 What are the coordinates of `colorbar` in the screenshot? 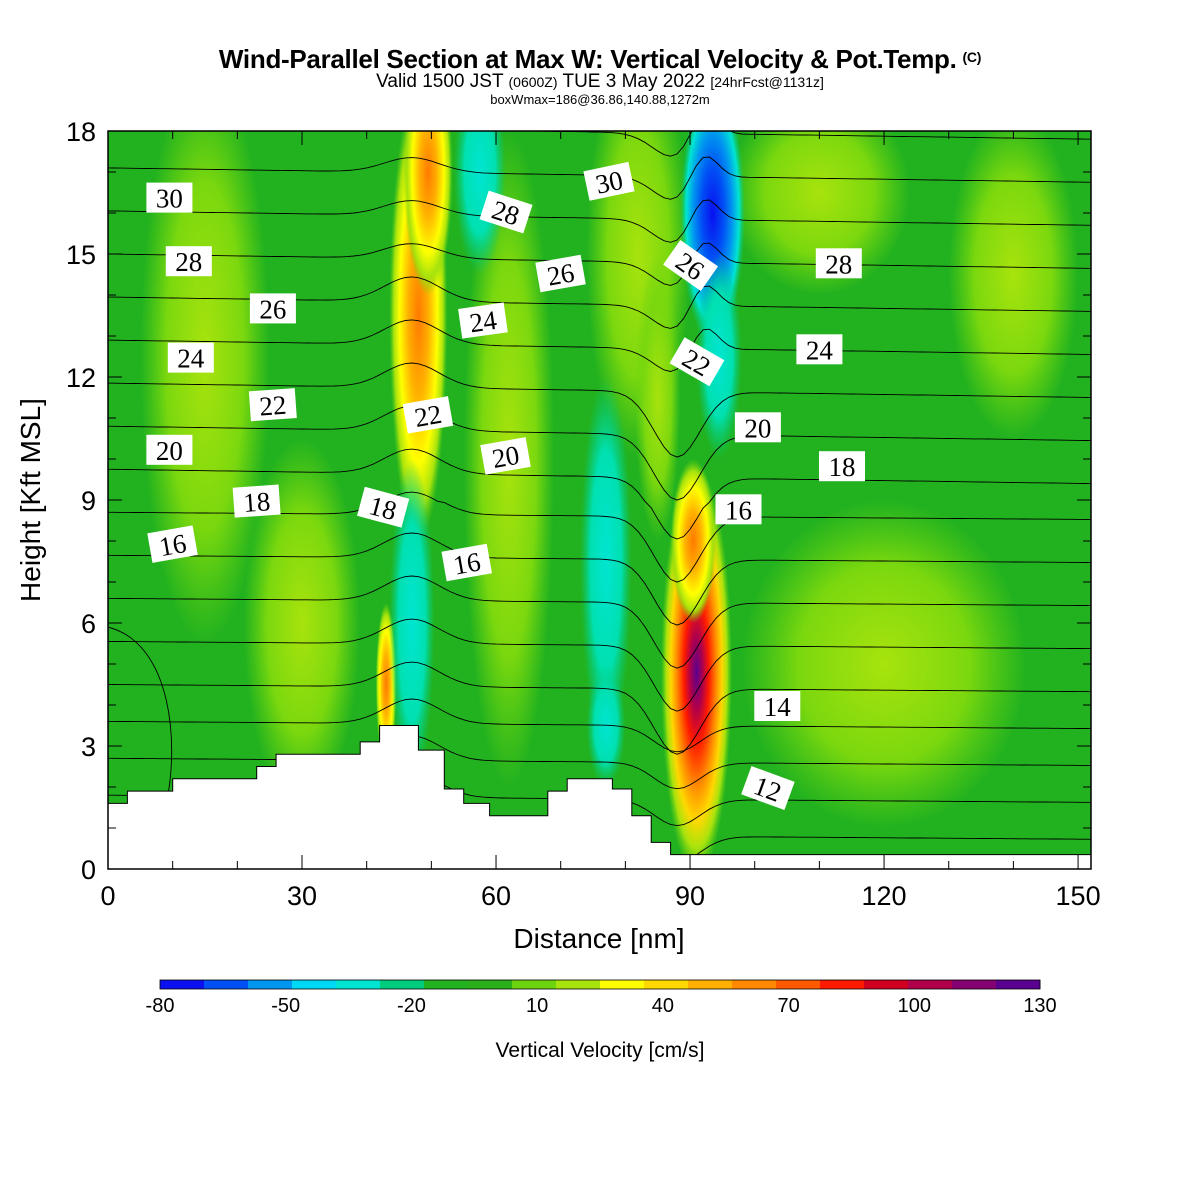 It's located at (600, 984).